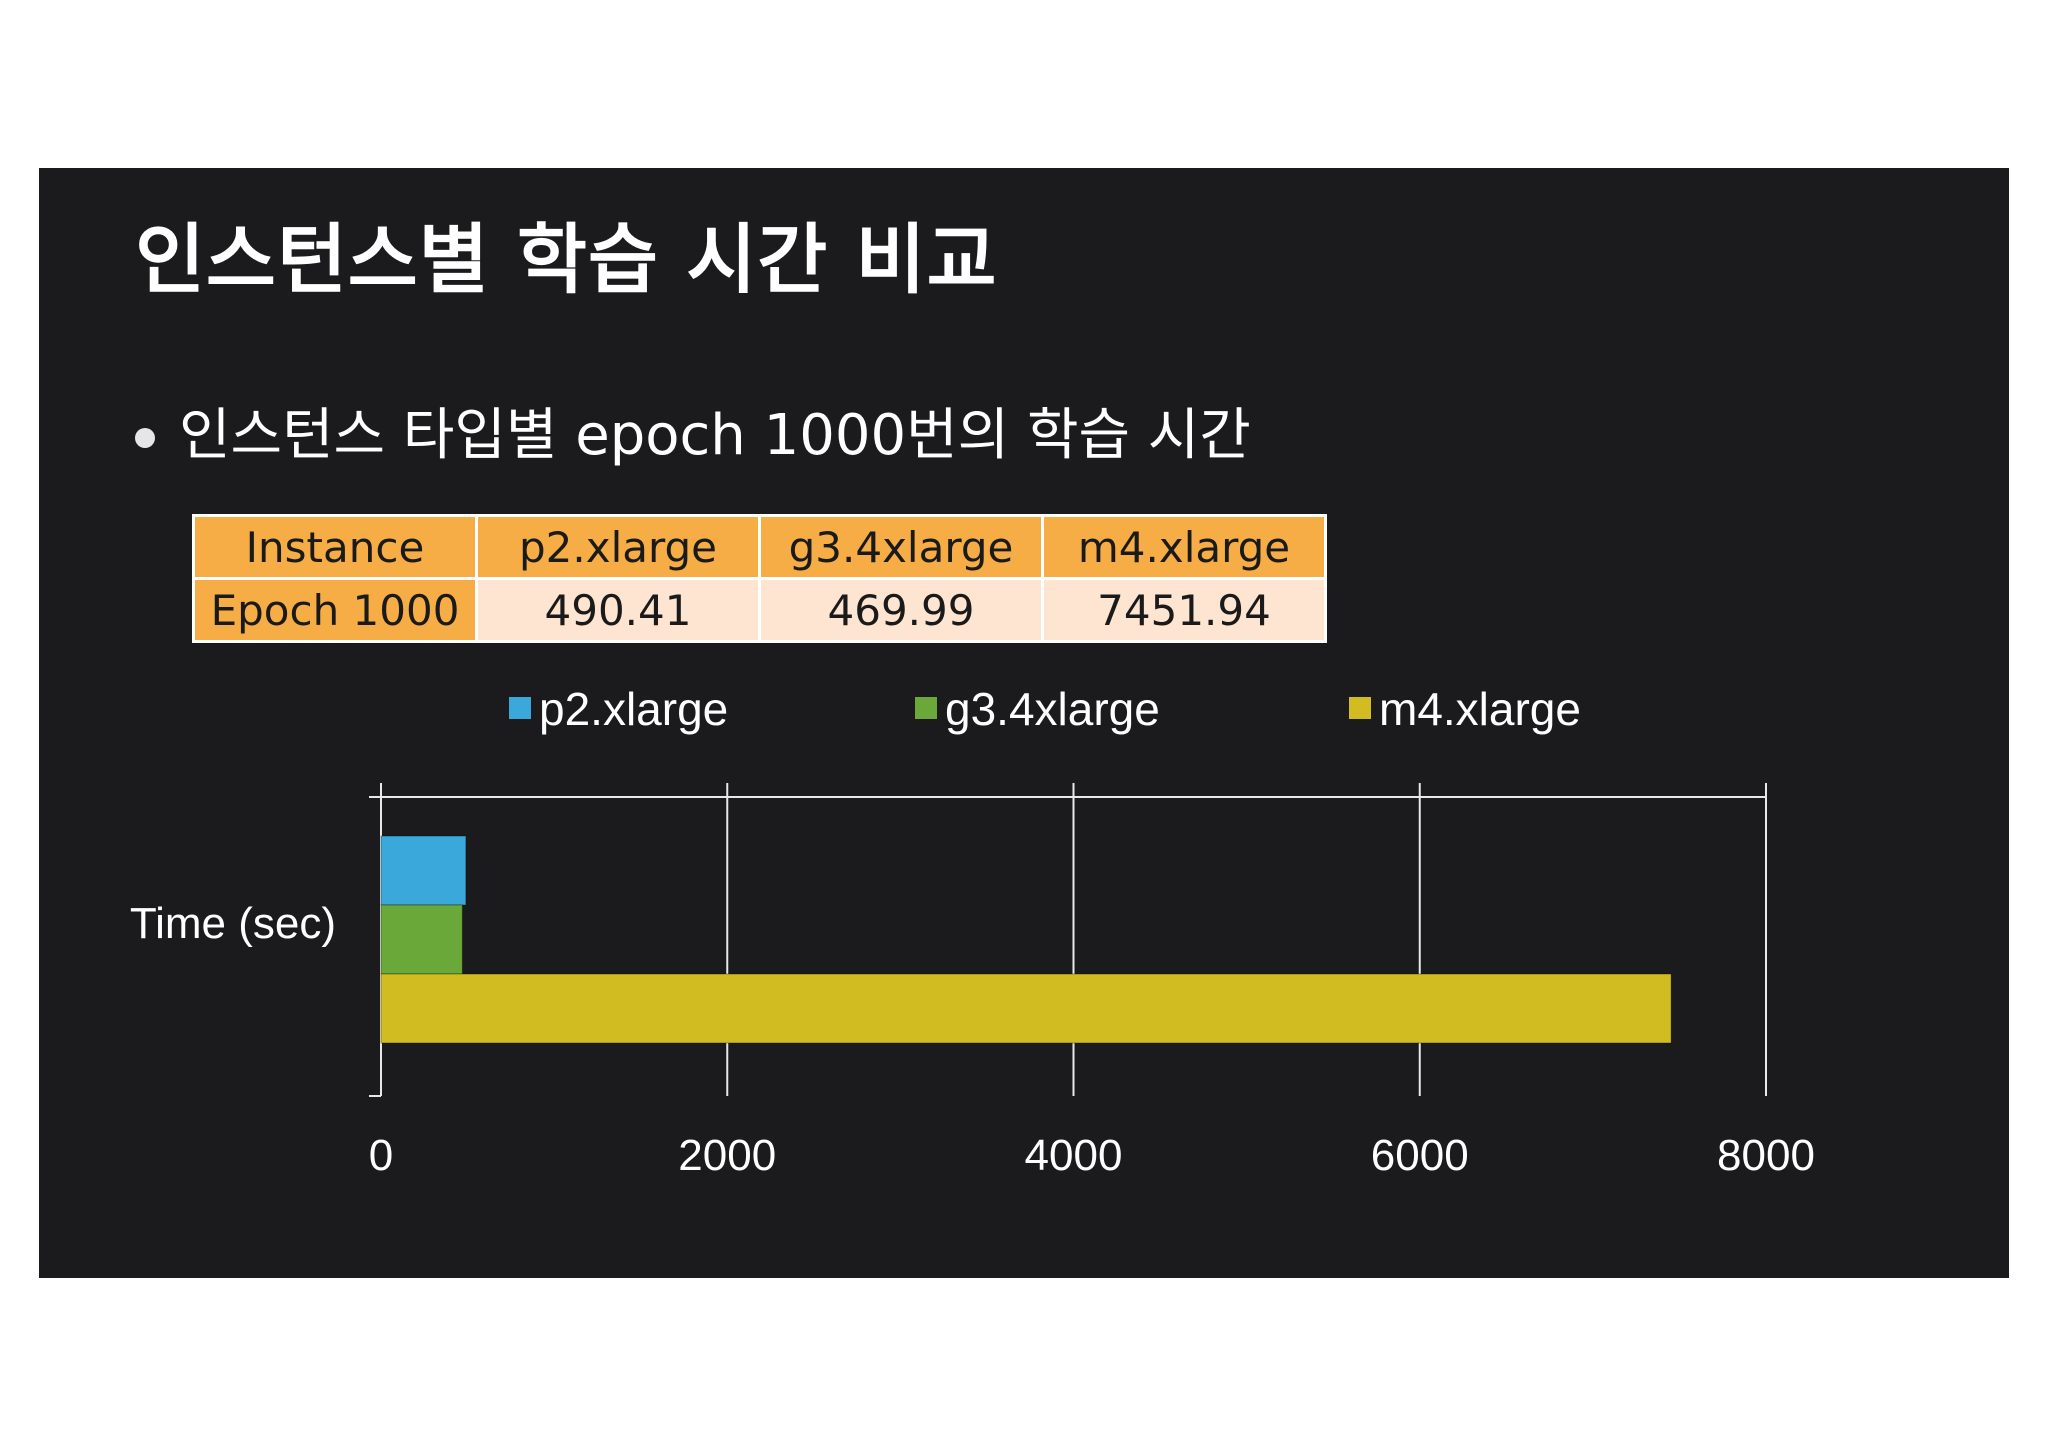 This screenshot has width=2048, height=1447. Describe the element at coordinates (1026, 939) in the screenshot. I see `bars` at that location.